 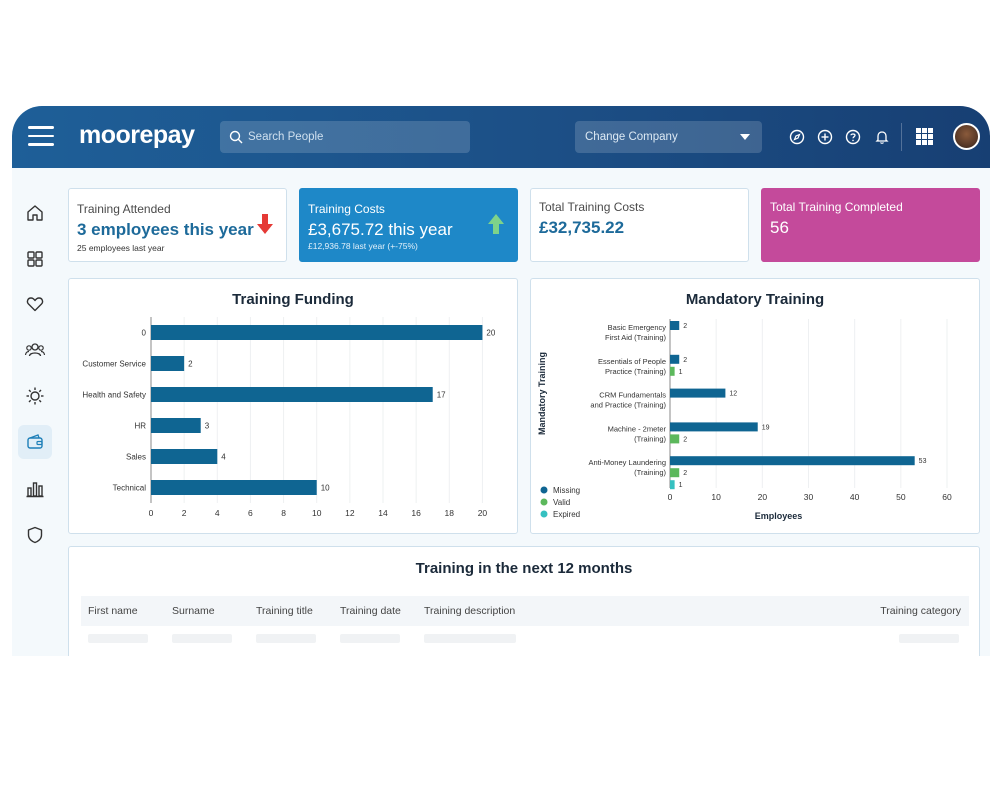 What do you see at coordinates (35, 213) in the screenshot?
I see `sidebar-item-home` at bounding box center [35, 213].